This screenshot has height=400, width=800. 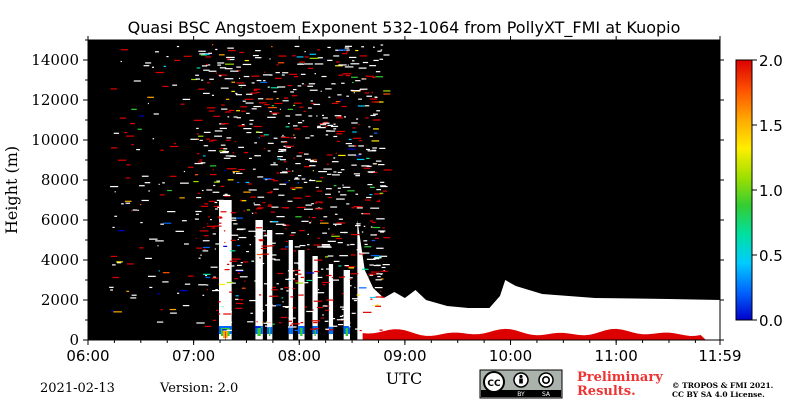 I want to click on y-axis-label: Height (m), so click(x=11, y=190).